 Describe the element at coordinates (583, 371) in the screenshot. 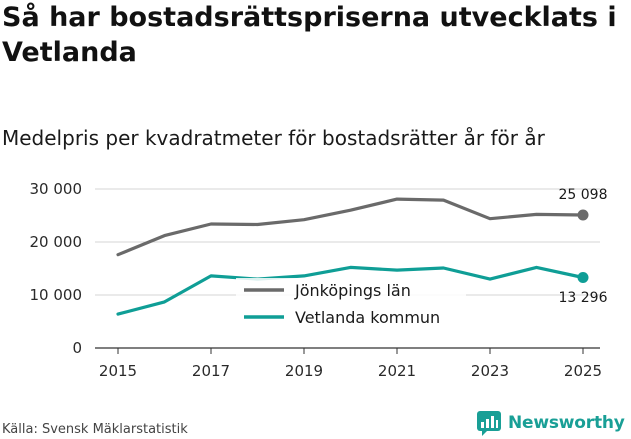

I see `x-tick-label: 2025` at that location.